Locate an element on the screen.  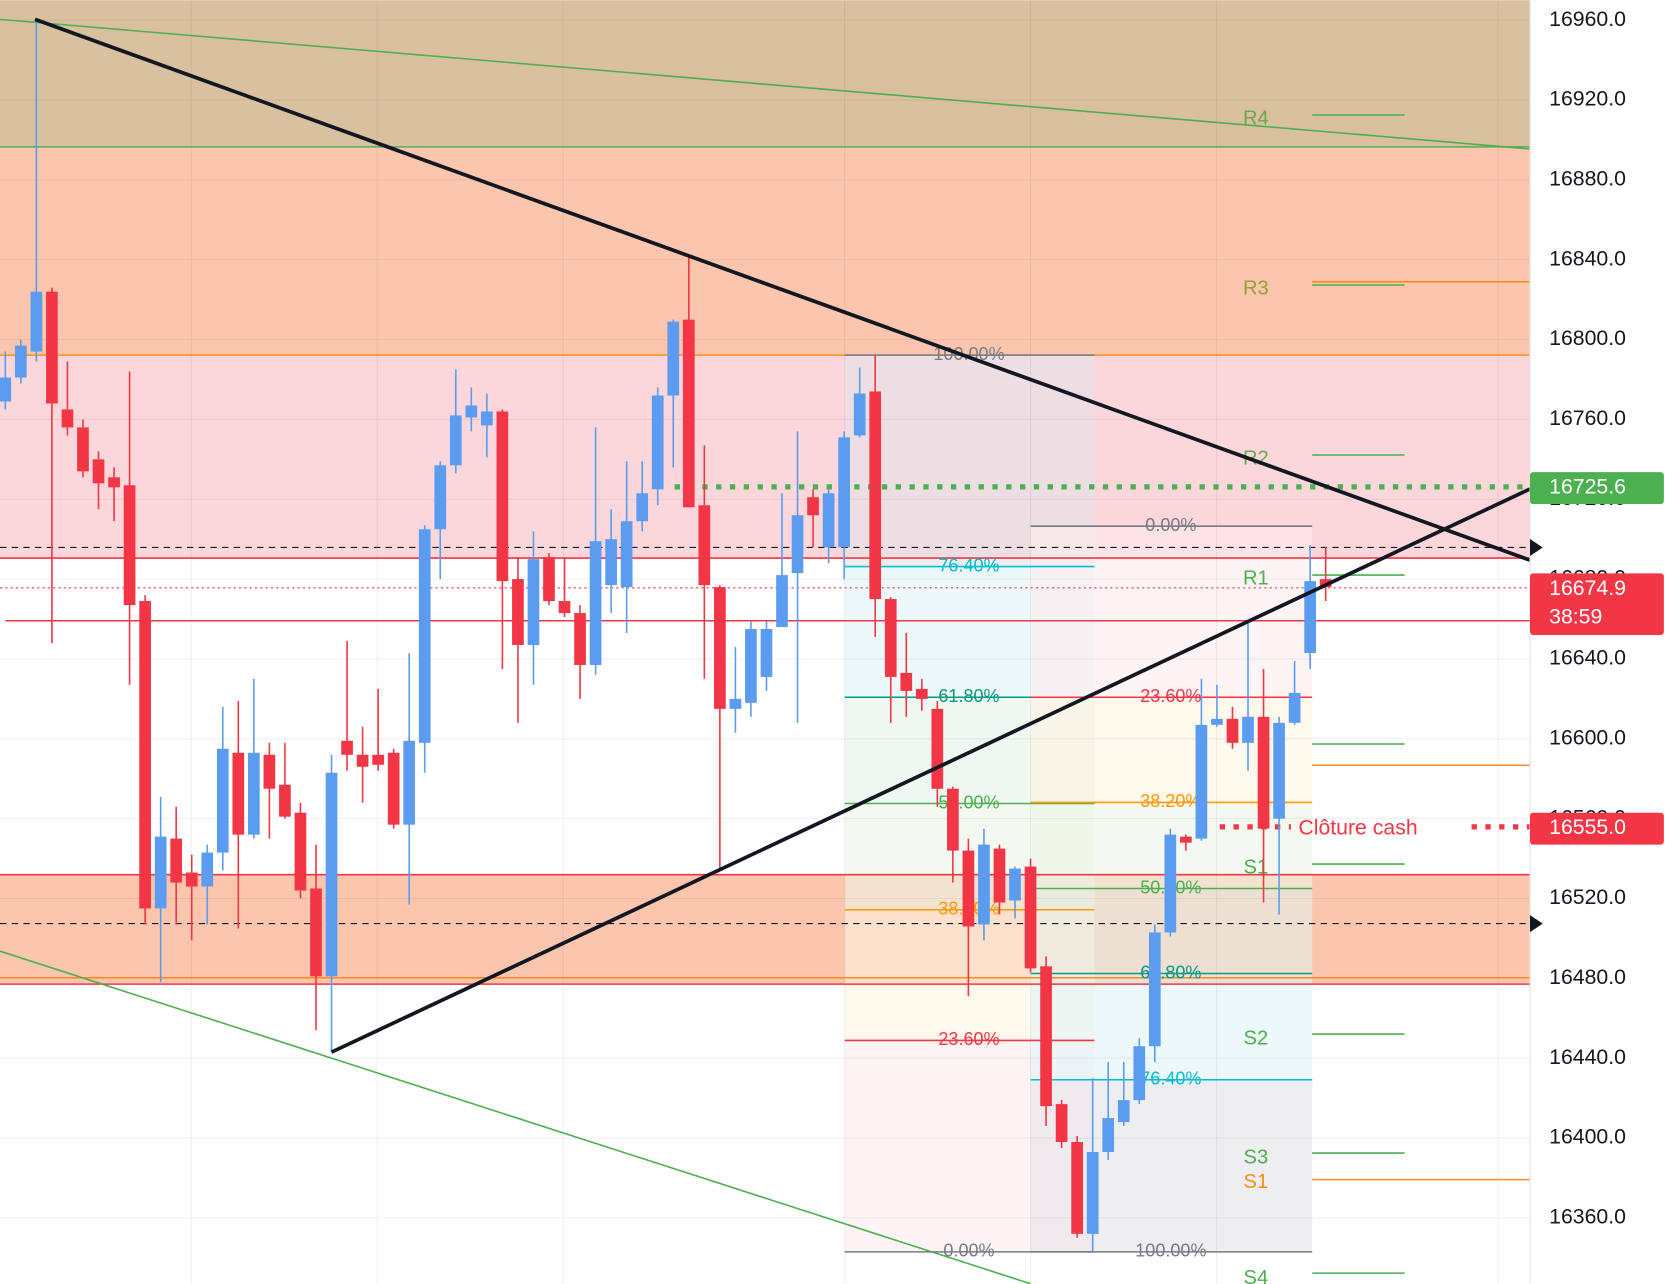
y-tick-label: 16880.0 is located at coordinates (1587, 179).